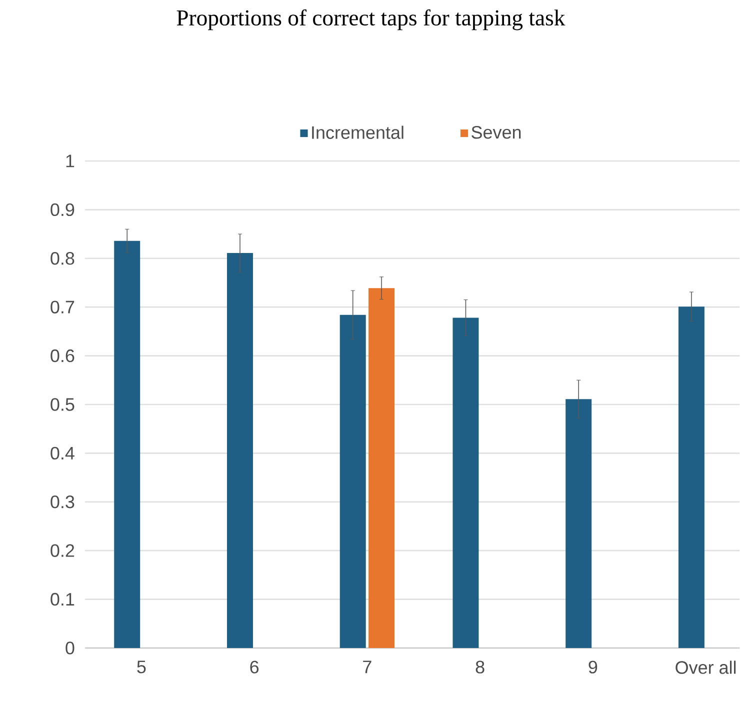 Image resolution: width=742 pixels, height=706 pixels. Describe the element at coordinates (62, 307) in the screenshot. I see `y-tick-label: 0.7` at that location.